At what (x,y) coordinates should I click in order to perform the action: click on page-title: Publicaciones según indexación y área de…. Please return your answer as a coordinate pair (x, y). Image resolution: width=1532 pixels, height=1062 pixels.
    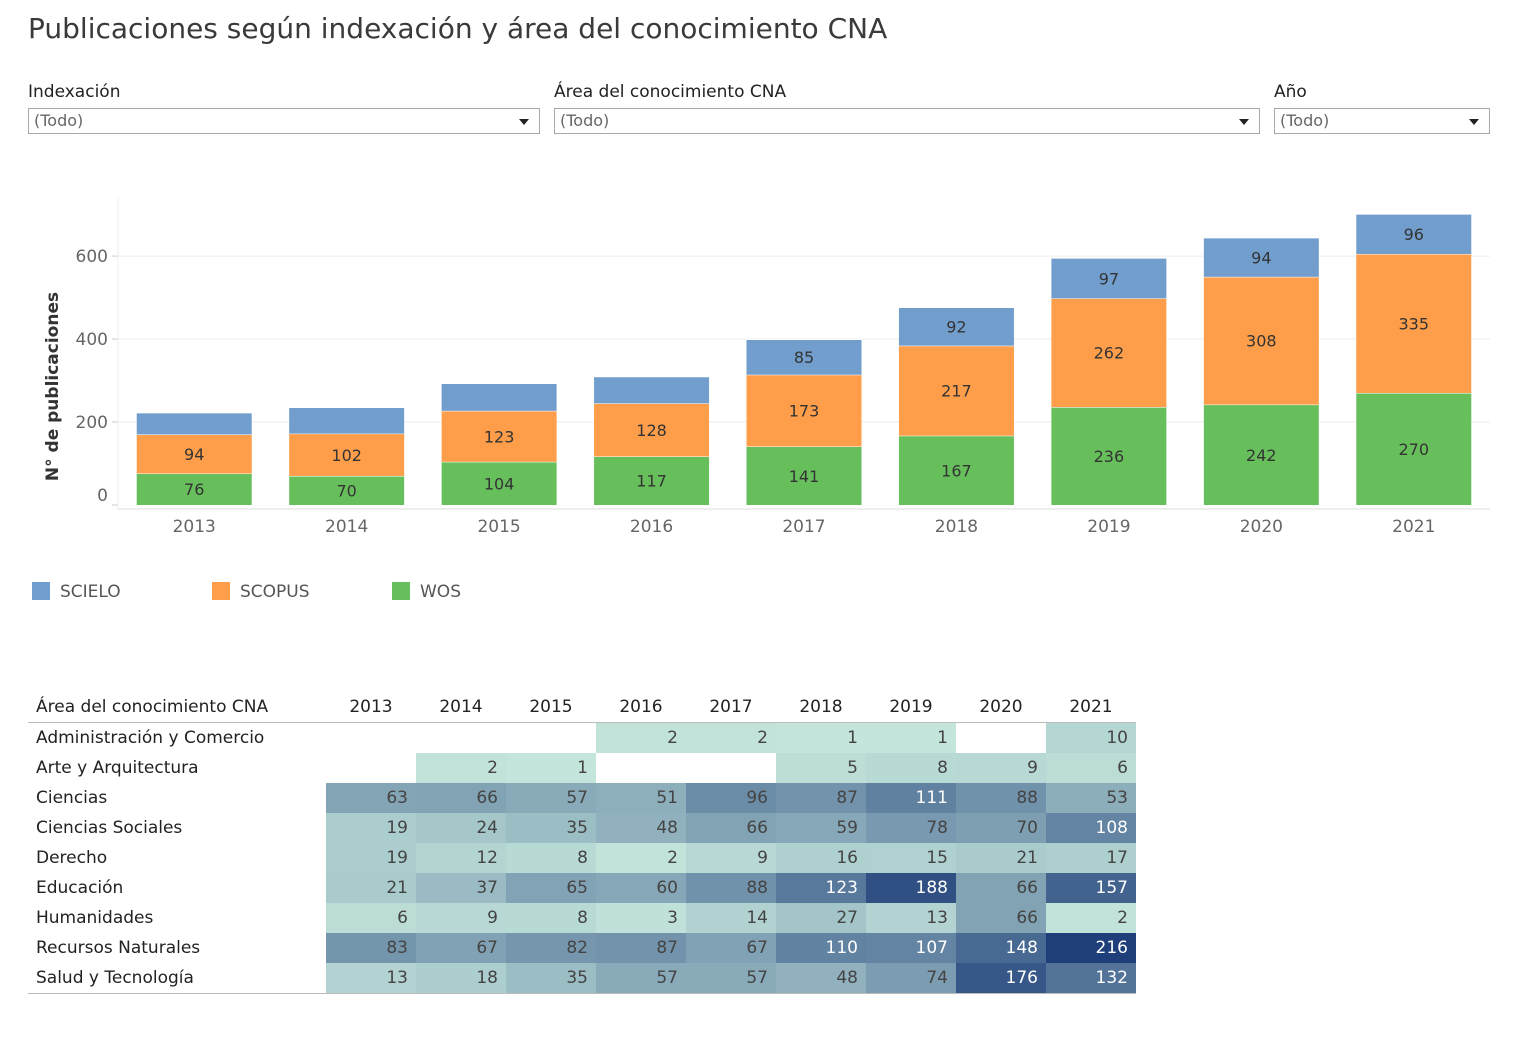
    Looking at the image, I should click on (458, 28).